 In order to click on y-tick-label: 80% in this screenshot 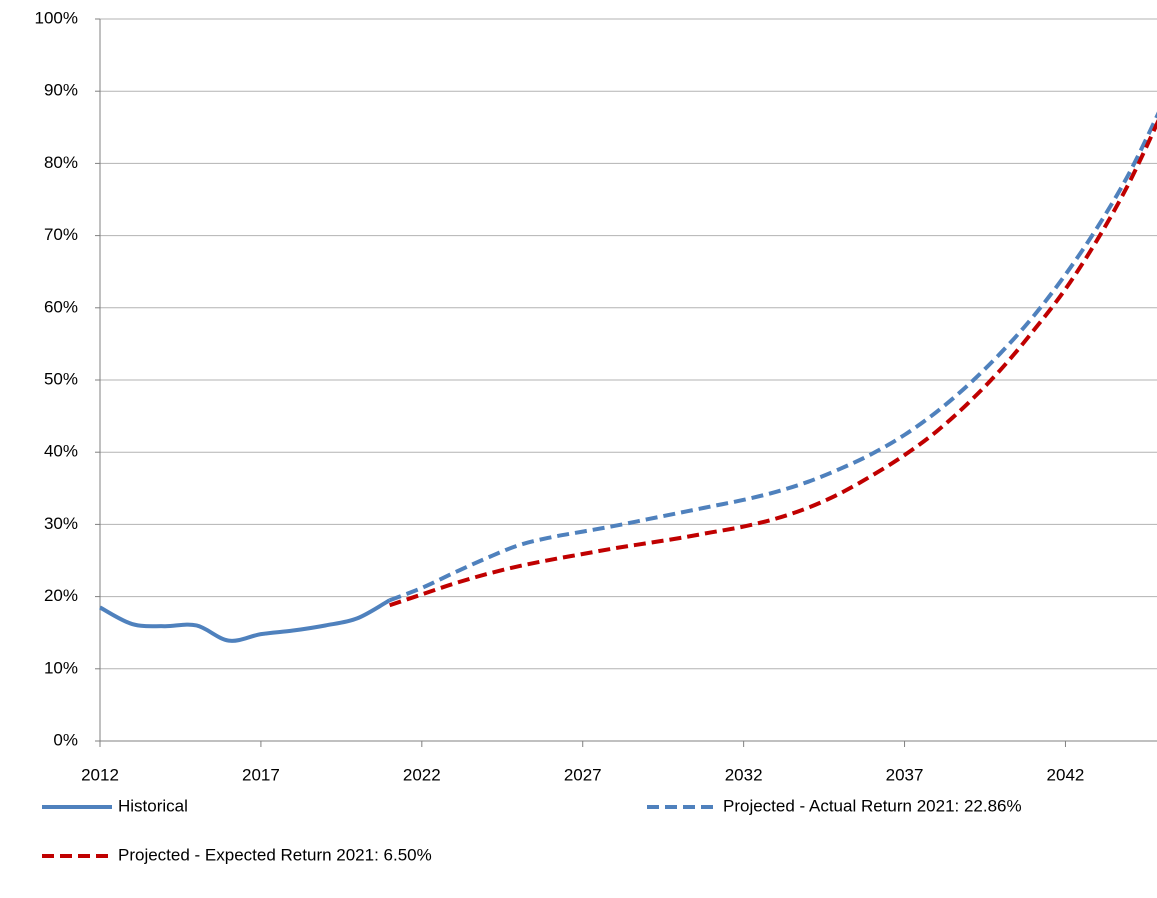, I will do `click(61, 162)`.